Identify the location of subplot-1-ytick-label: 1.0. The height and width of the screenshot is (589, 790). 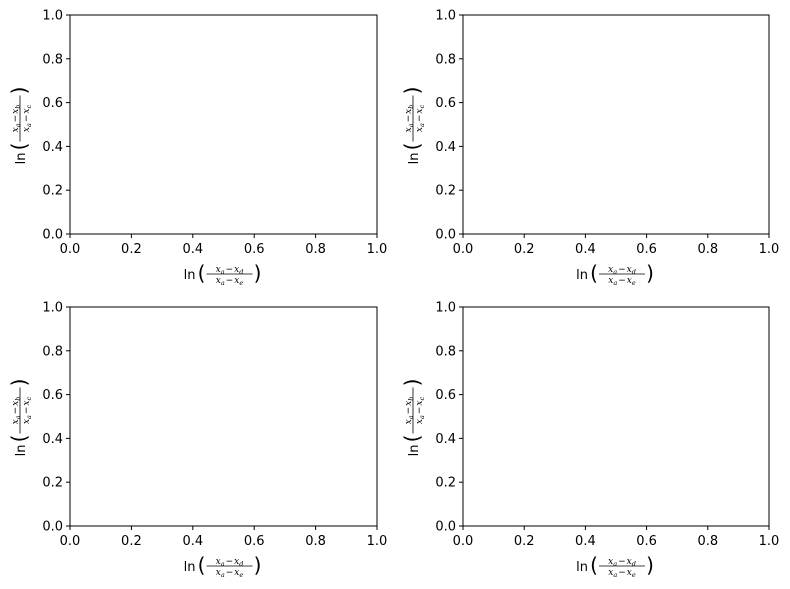
(52, 16).